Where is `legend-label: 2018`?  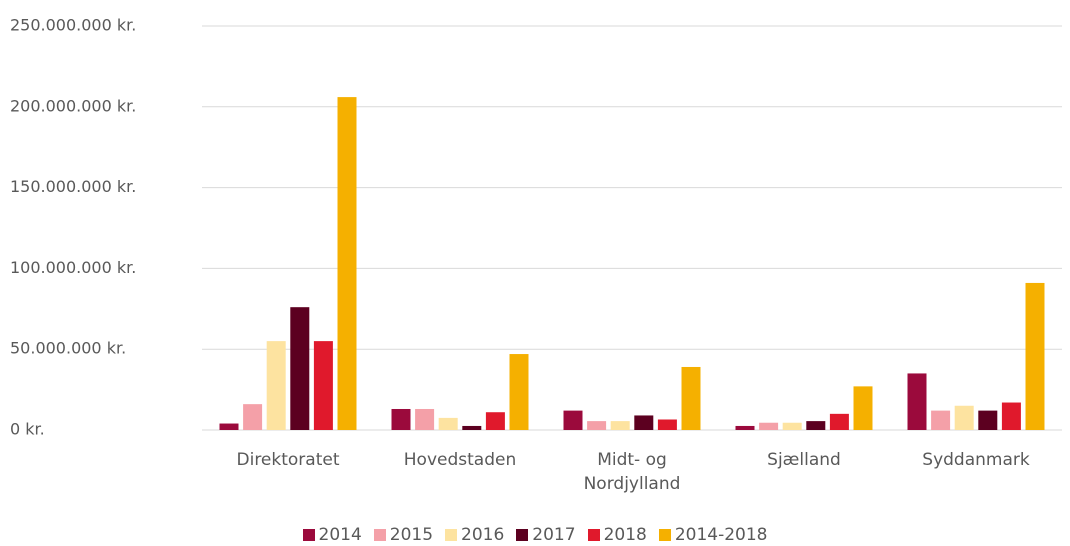 legend-label: 2018 is located at coordinates (625, 535).